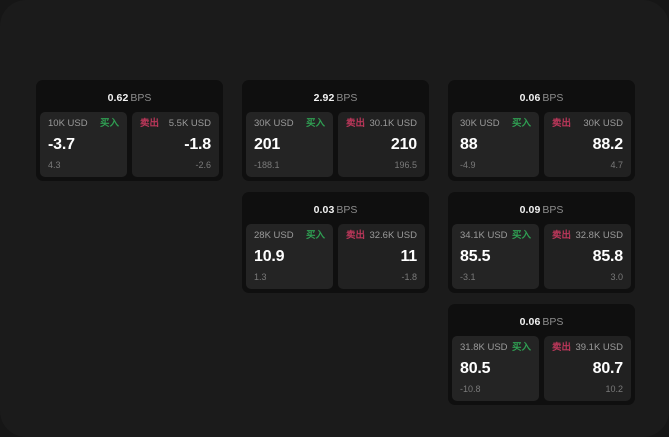  Describe the element at coordinates (274, 123) in the screenshot. I see `buy-size-label: 30K USD` at that location.